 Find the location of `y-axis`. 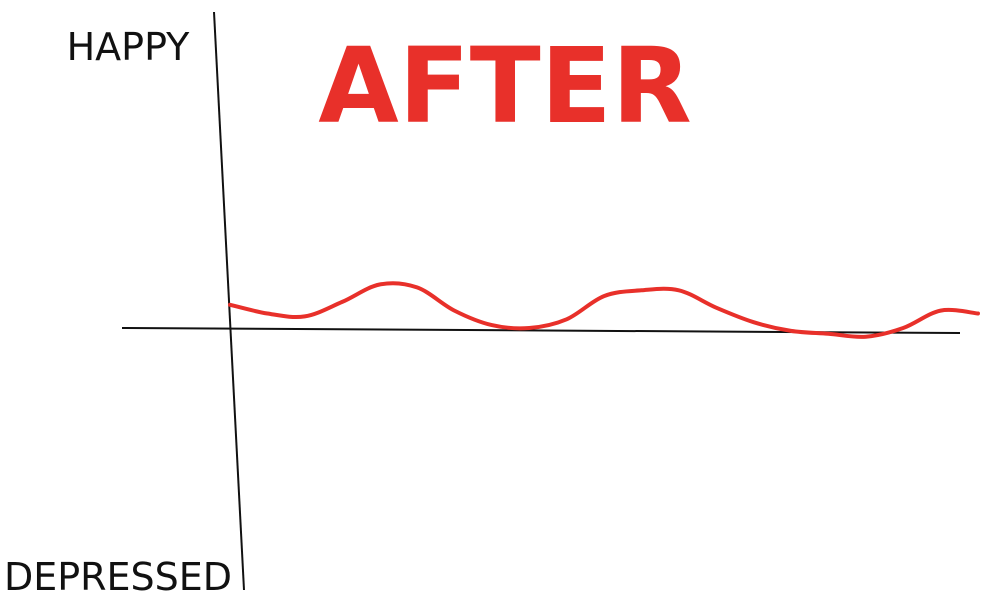

y-axis is located at coordinates (229, 301).